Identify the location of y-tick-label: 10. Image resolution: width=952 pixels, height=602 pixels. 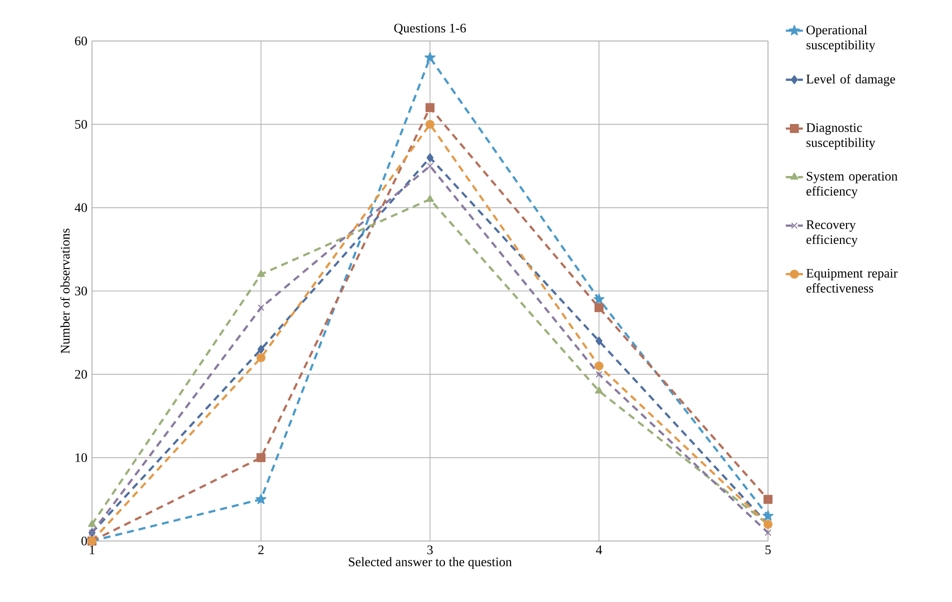
(81, 457).